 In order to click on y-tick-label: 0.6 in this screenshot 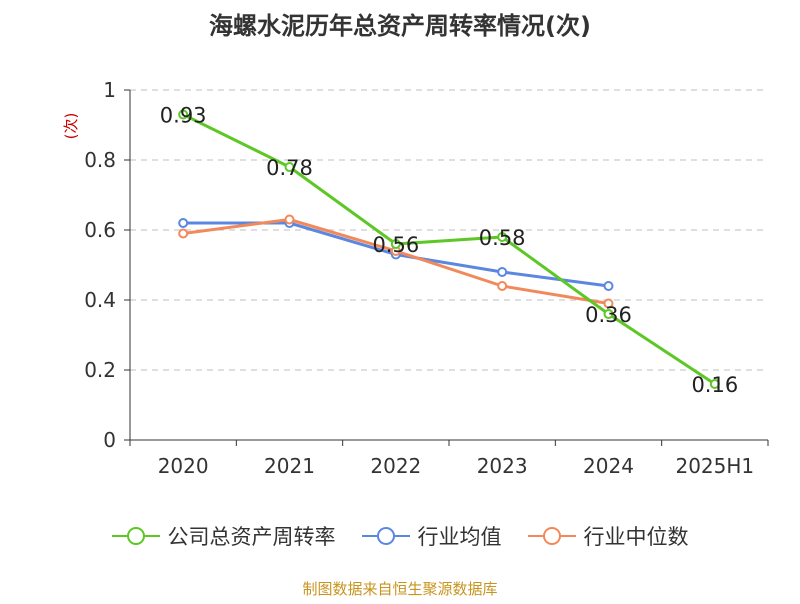, I will do `click(100, 230)`.